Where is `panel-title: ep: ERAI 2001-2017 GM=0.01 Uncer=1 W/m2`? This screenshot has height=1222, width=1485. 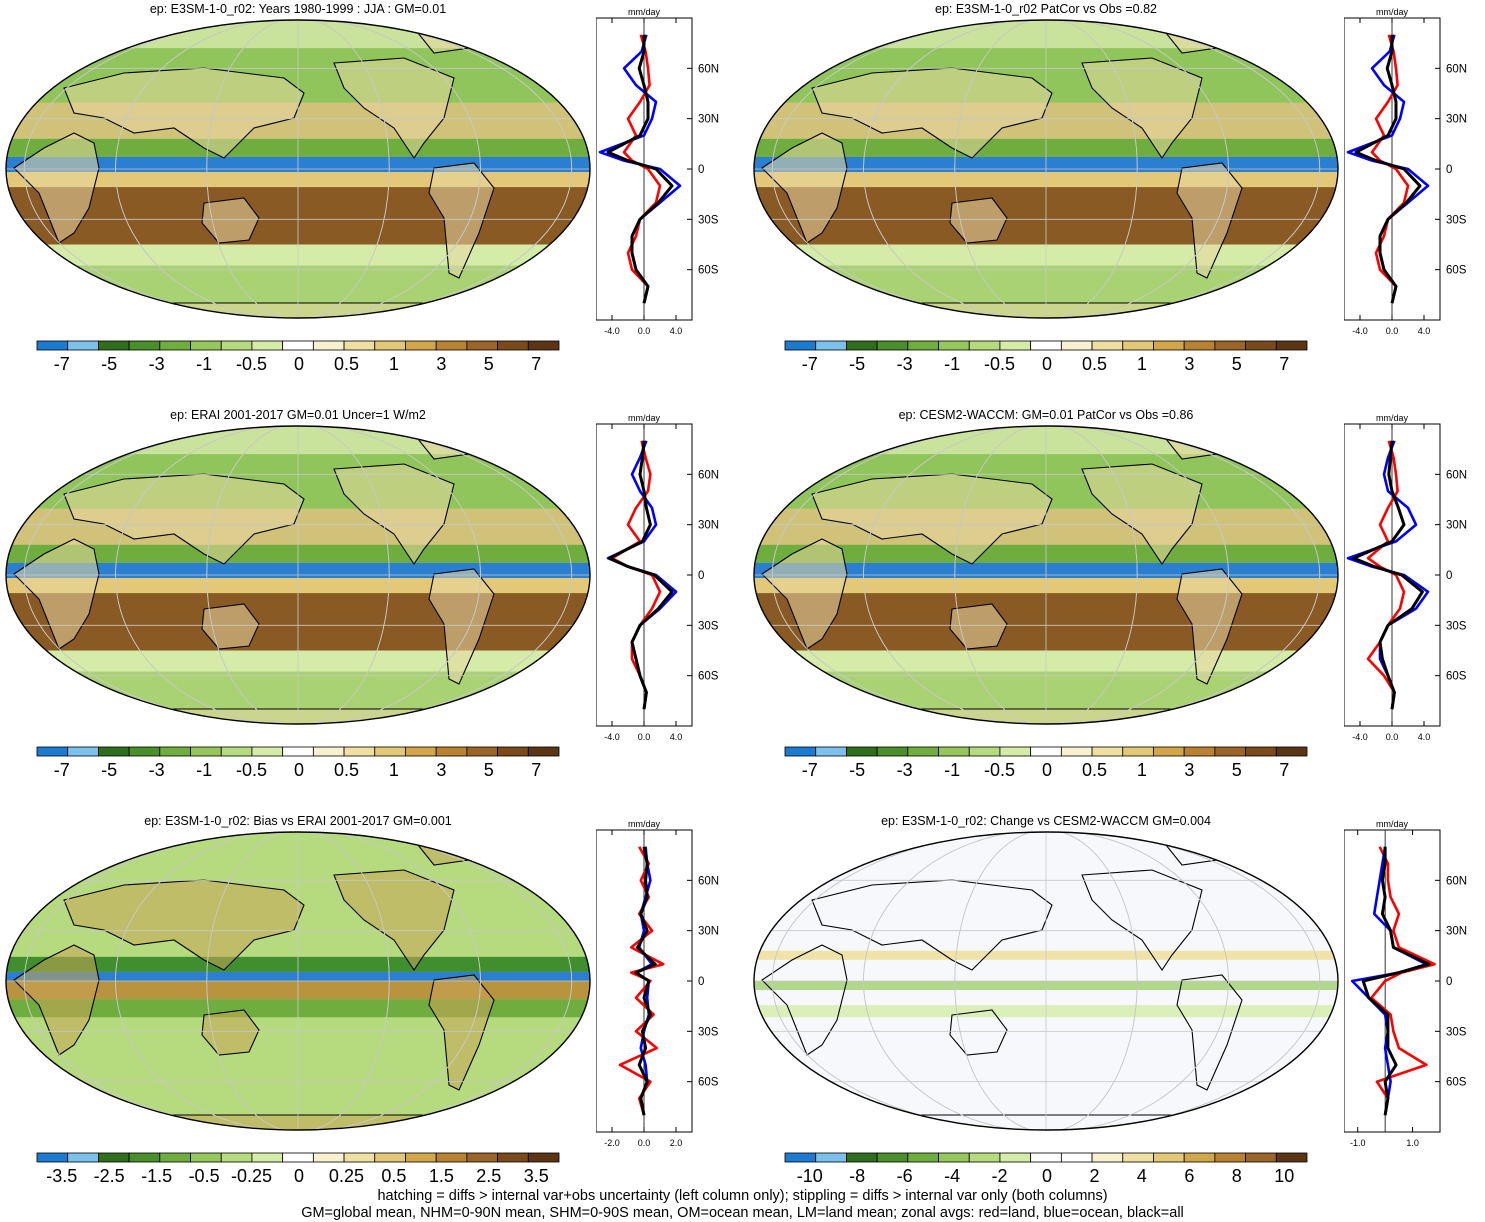 panel-title: ep: ERAI 2001-2017 GM=0.01 Uncer=1 W/m2 is located at coordinates (298, 415).